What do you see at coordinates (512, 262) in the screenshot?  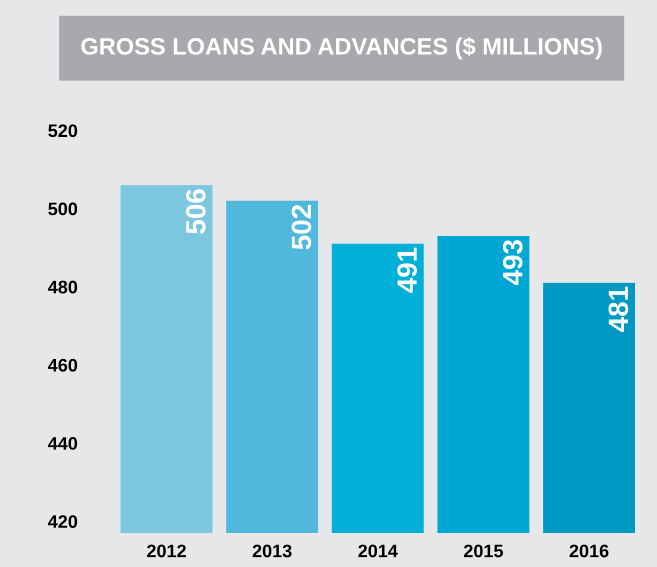 I see `data-label: 493` at bounding box center [512, 262].